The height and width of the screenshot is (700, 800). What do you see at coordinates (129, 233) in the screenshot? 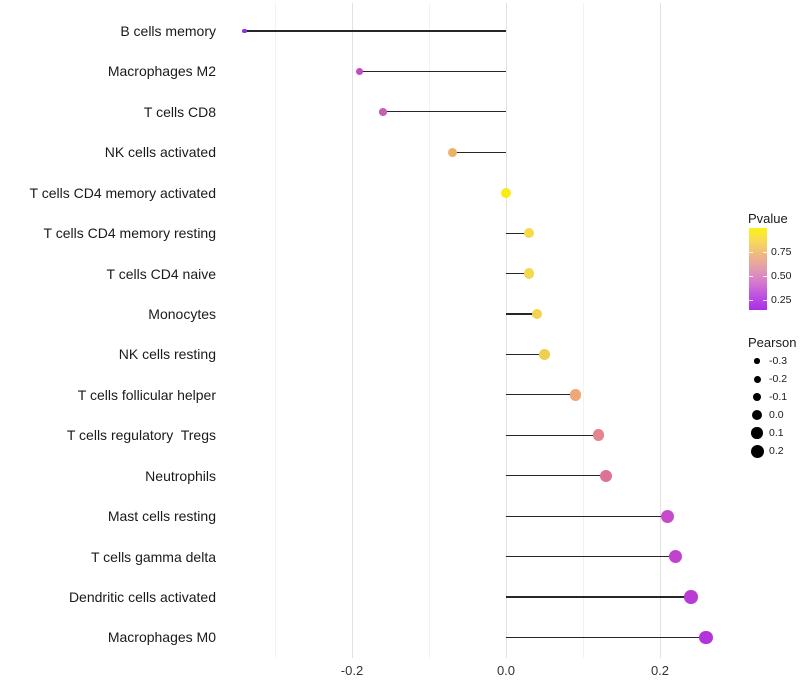
I see `y-axis-label: T cells CD4 memory resting` at bounding box center [129, 233].